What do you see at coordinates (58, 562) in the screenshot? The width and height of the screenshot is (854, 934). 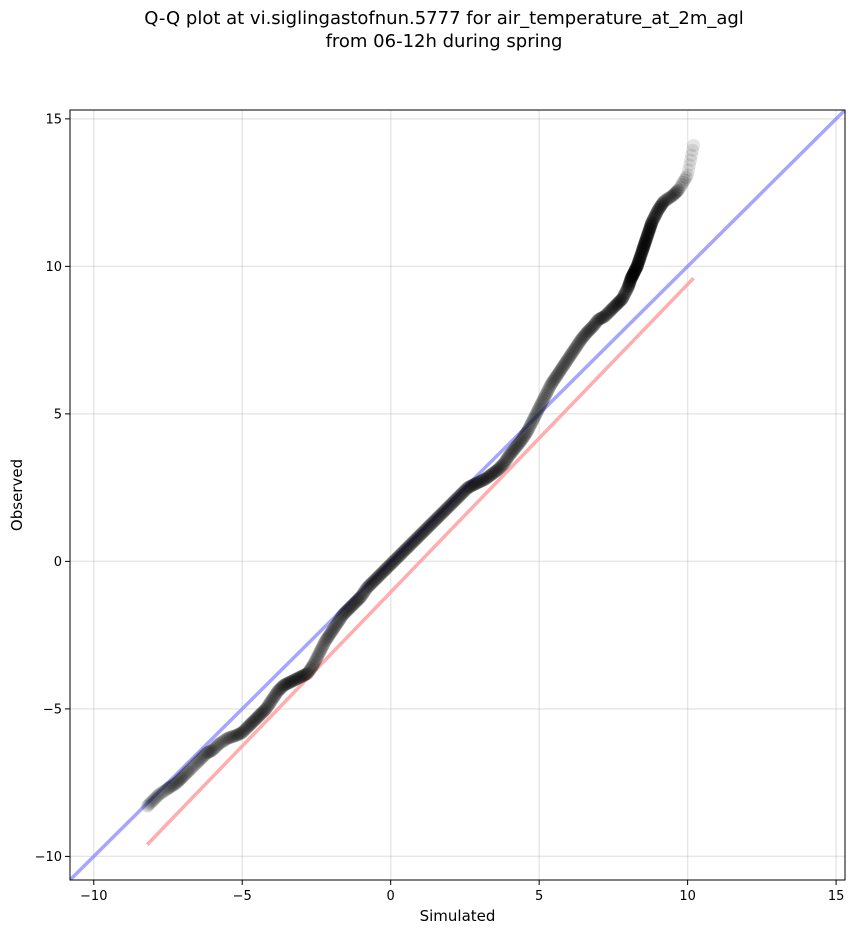 I see `y-tick-label: 0` at bounding box center [58, 562].